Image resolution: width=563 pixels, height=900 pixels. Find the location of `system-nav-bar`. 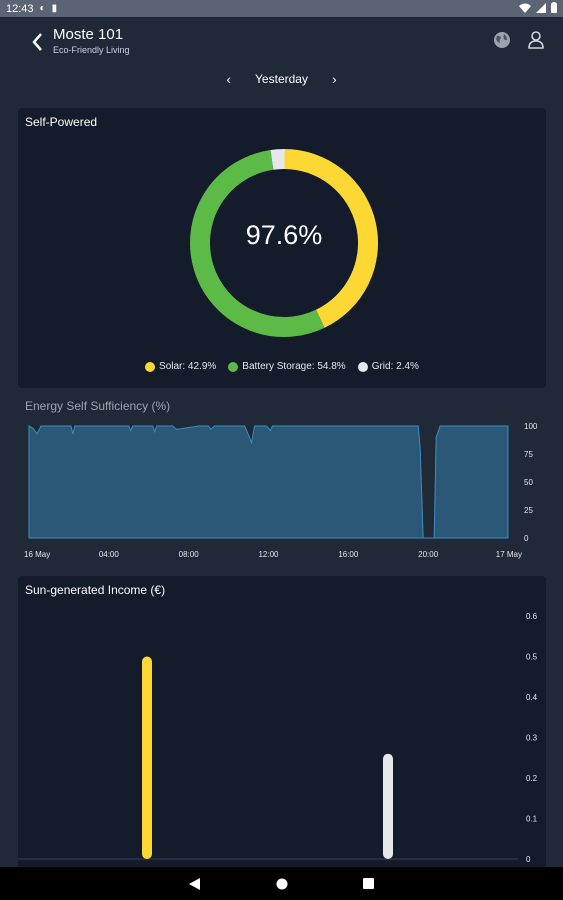

system-nav-bar is located at coordinates (281, 883).